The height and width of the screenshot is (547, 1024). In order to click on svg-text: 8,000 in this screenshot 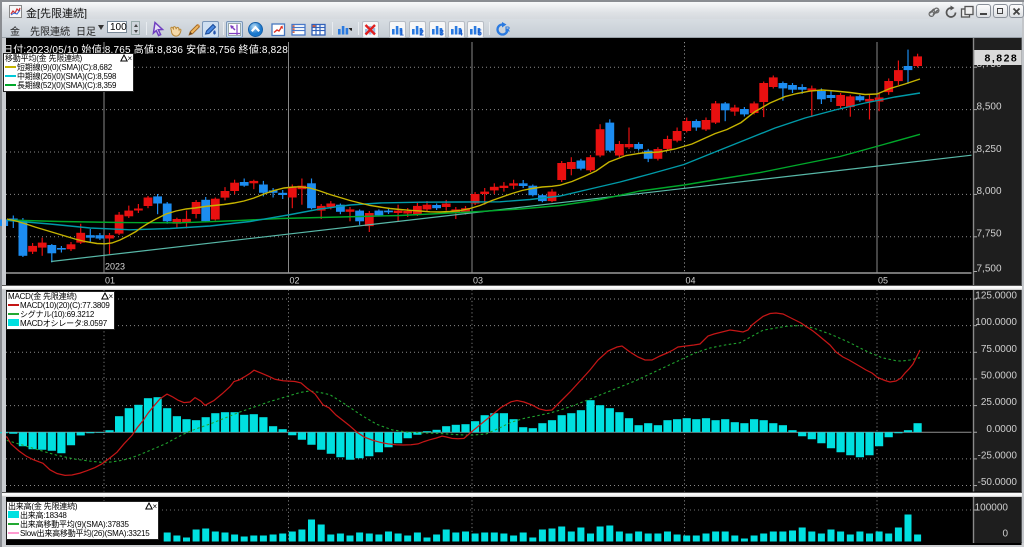, I will do `click(989, 191)`.